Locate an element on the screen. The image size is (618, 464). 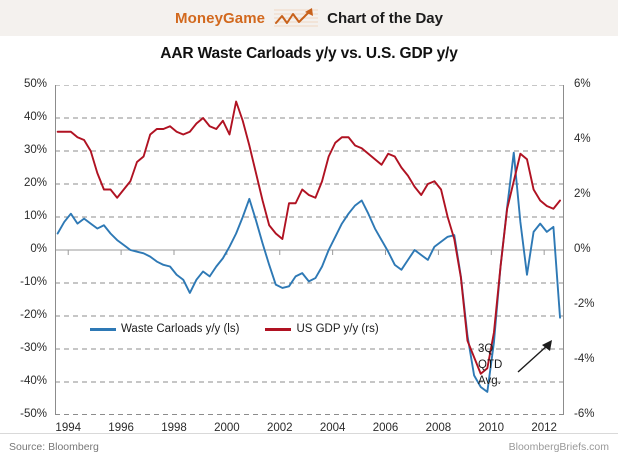
site-label: BloombergBriefs.com is located at coordinates (558, 447).